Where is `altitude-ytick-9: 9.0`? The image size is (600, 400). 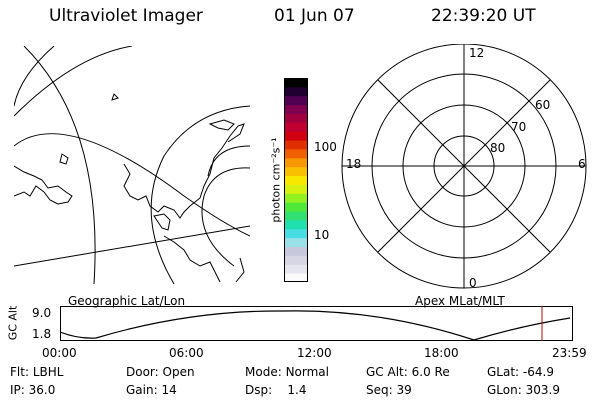
altitude-ytick-9: 9.0 is located at coordinates (42, 313).